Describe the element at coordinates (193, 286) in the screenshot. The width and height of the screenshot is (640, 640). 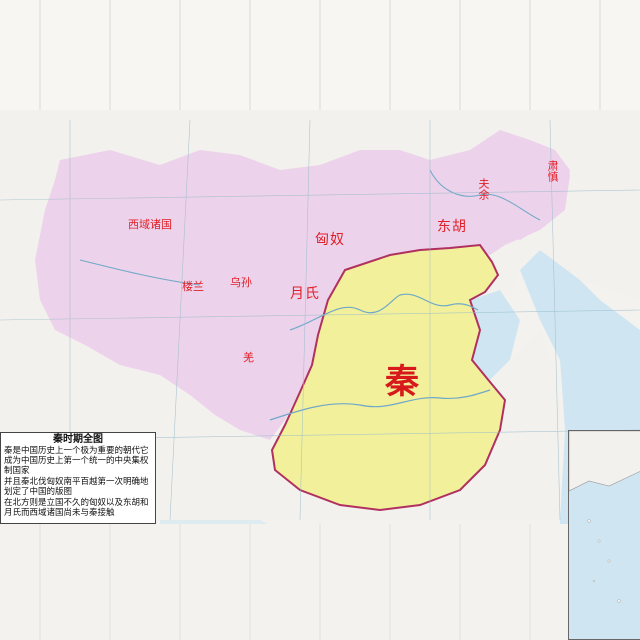
I see `label-loulan: 楼兰` at that location.